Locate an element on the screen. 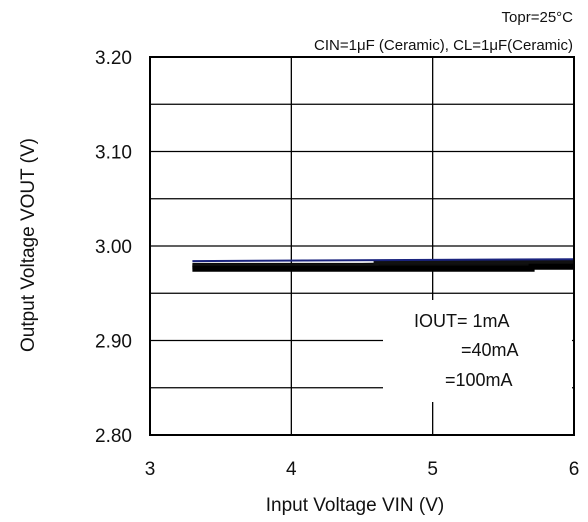 This screenshot has width=588, height=522. capacitor-note: CIN=1μF (Ceramic), CL=1μF(Ceramic) is located at coordinates (443, 45).